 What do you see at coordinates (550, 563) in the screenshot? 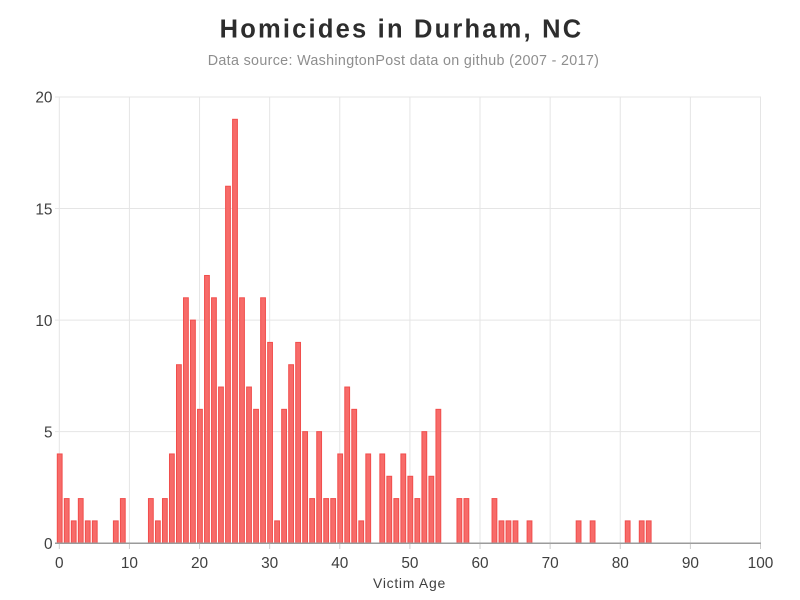
I see `svg-text: 70` at bounding box center [550, 563].